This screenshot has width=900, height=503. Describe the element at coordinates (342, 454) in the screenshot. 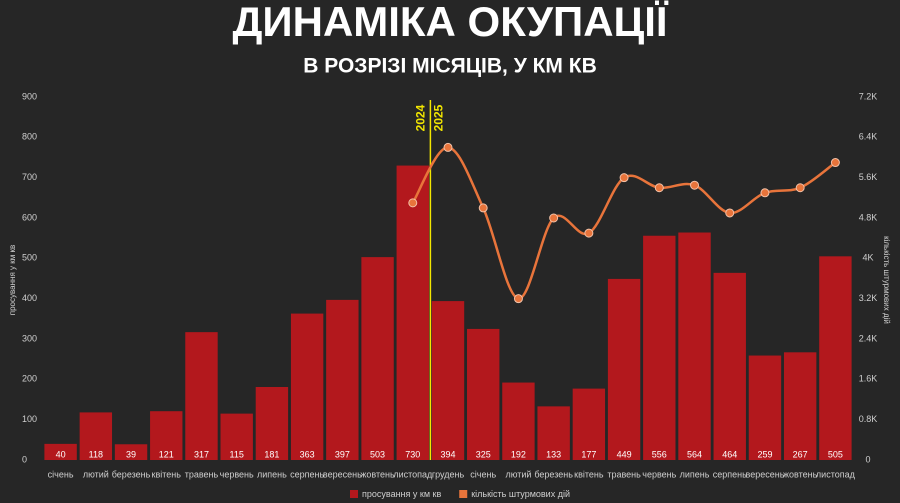

I see `bar-value-label: 397` at that location.